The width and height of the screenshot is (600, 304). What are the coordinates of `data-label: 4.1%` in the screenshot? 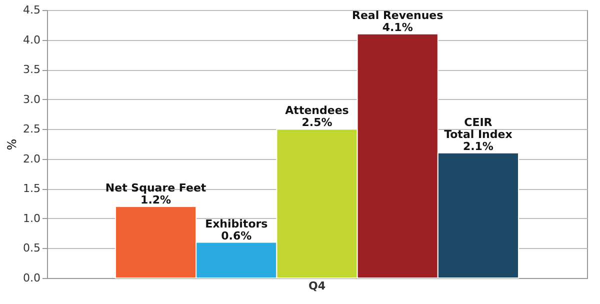 It's located at (397, 27).